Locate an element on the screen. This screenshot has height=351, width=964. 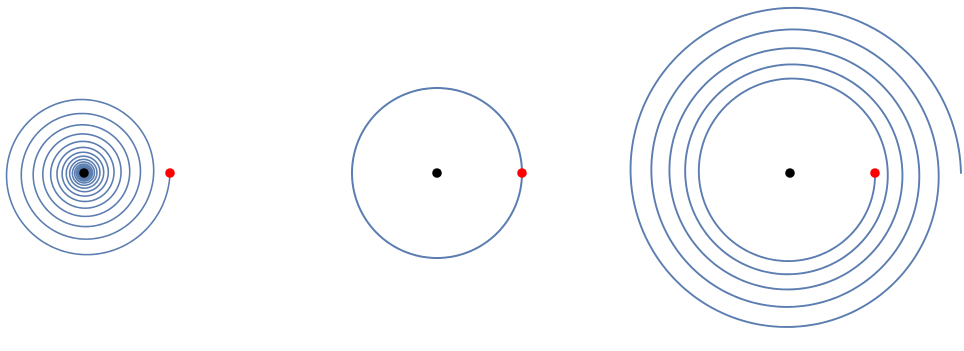
inward-spiral-curve is located at coordinates (88, 177).